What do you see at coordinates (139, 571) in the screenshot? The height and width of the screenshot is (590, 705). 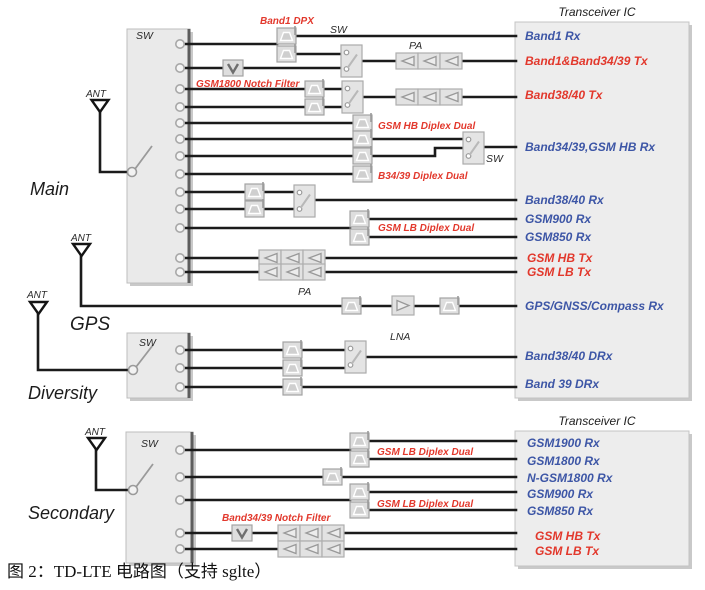 I see `figure-caption: 图 2：TD-LTE 电路图（支持 sglte）` at bounding box center [139, 571].